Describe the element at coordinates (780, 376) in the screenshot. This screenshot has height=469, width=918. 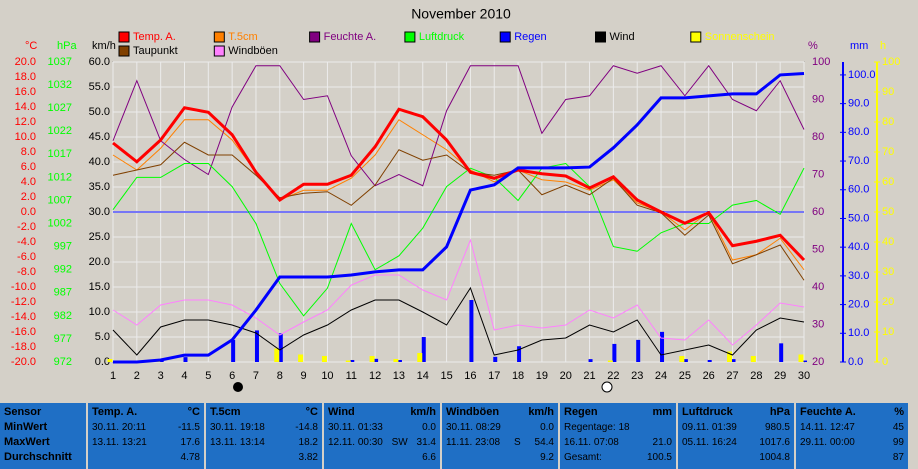
I see `x-tick-label: 29` at that location.